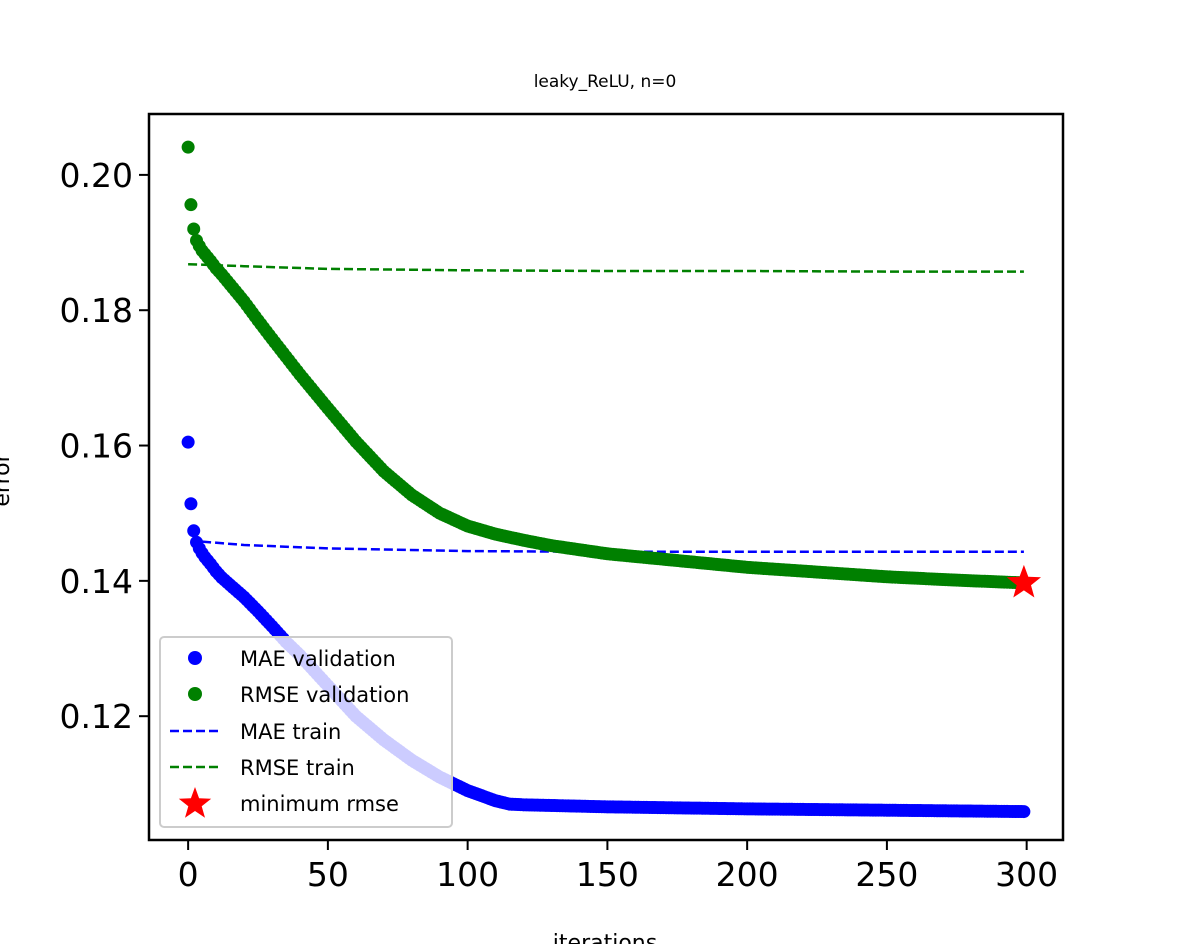 Image resolution: width=1181 pixels, height=944 pixels. What do you see at coordinates (297, 768) in the screenshot?
I see `legend-label-rmse-train: RMSE train` at bounding box center [297, 768].